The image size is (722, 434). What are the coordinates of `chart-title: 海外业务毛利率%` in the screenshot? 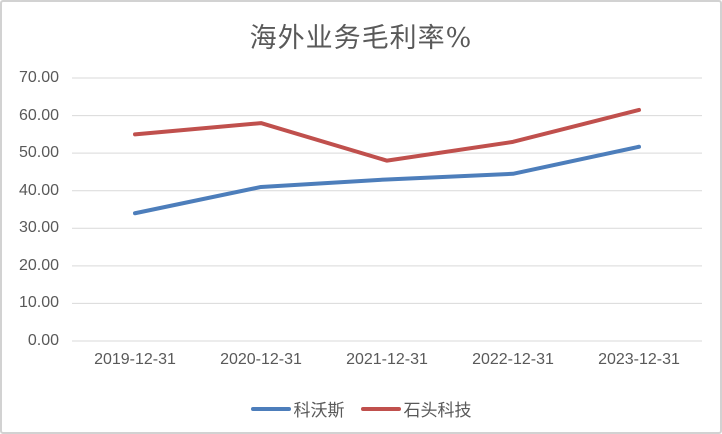 It's located at (361, 38).